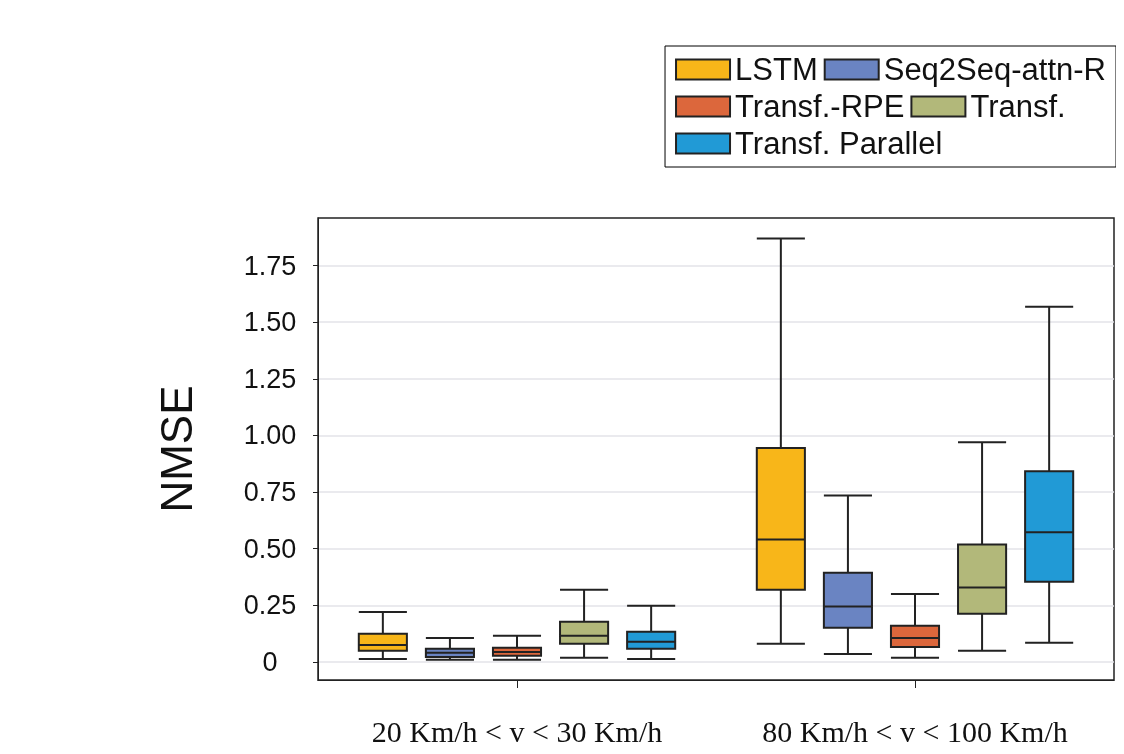  What do you see at coordinates (270, 378) in the screenshot?
I see `y-tick-label: 1.25` at bounding box center [270, 378].